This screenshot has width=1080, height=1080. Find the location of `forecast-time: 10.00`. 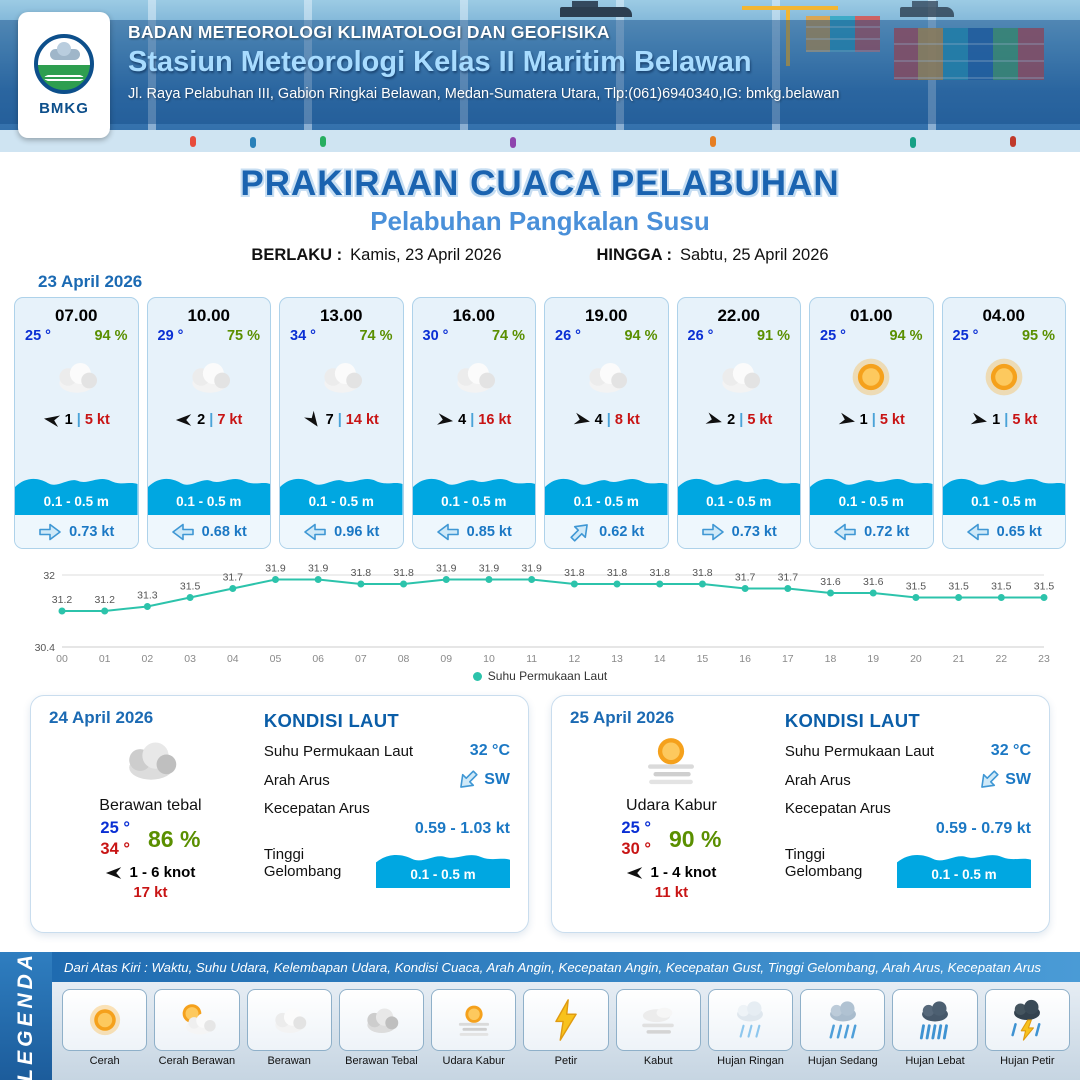

forecast-time: 10.00 is located at coordinates (209, 315).